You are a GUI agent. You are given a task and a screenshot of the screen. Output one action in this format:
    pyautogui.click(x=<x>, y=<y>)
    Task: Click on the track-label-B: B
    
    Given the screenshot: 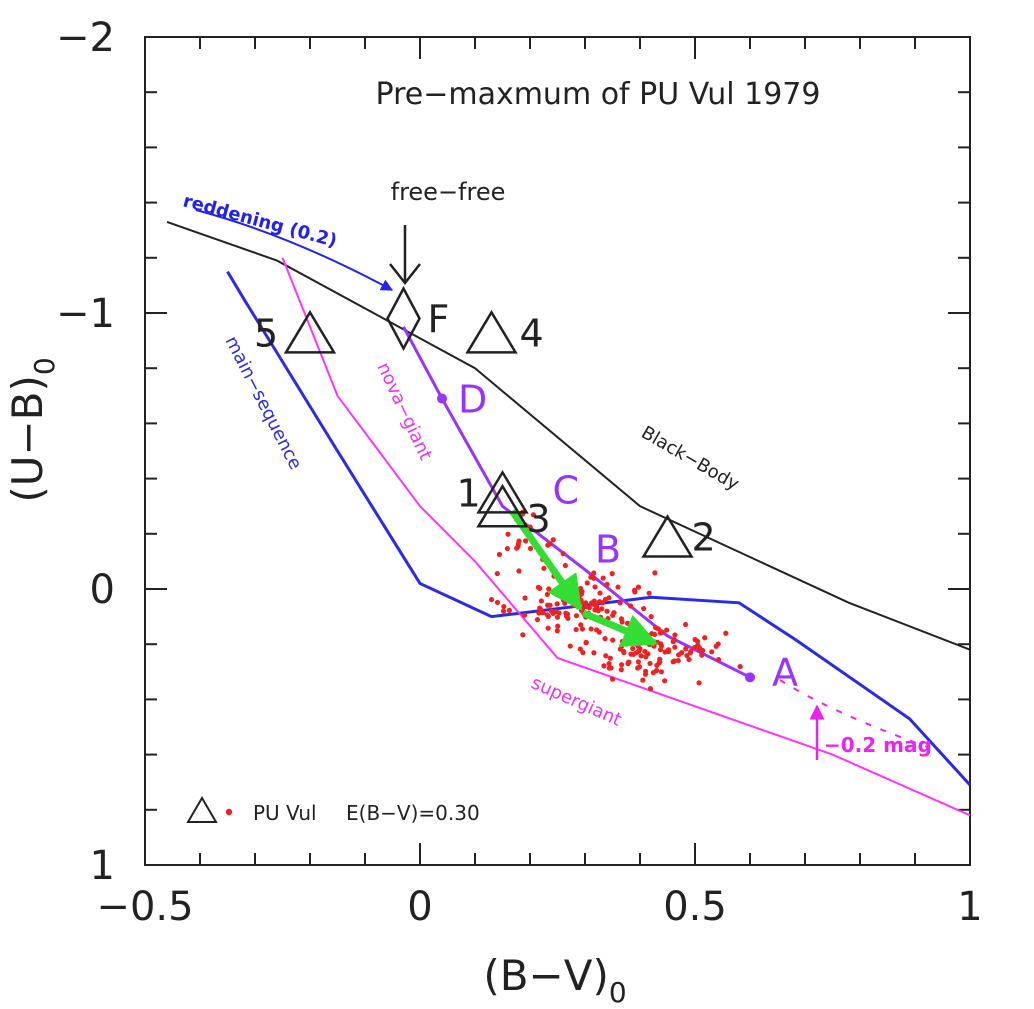 What is the action you would take?
    pyautogui.click(x=608, y=549)
    